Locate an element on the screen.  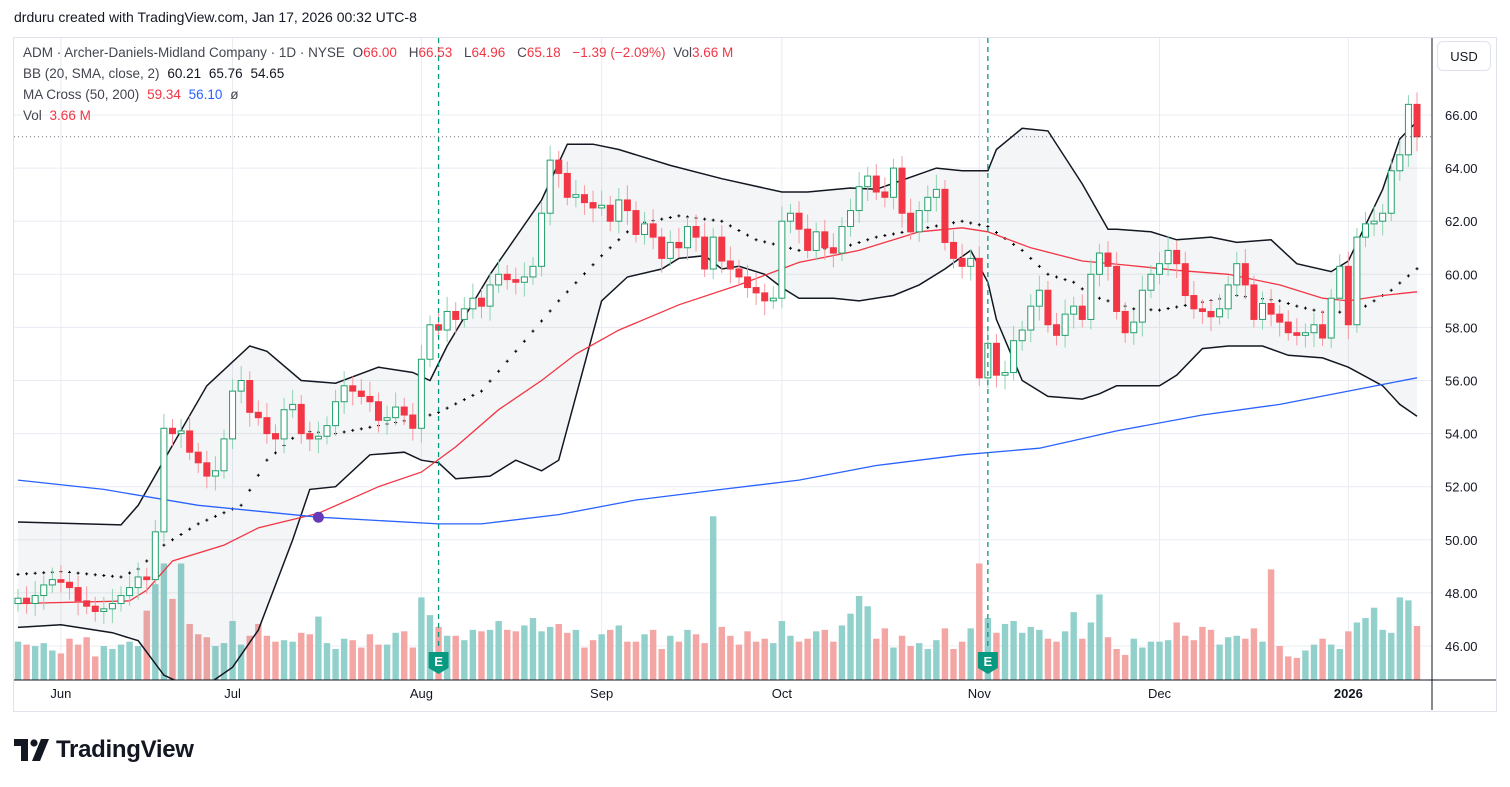
time-tick-label: Dec is located at coordinates (1160, 693).